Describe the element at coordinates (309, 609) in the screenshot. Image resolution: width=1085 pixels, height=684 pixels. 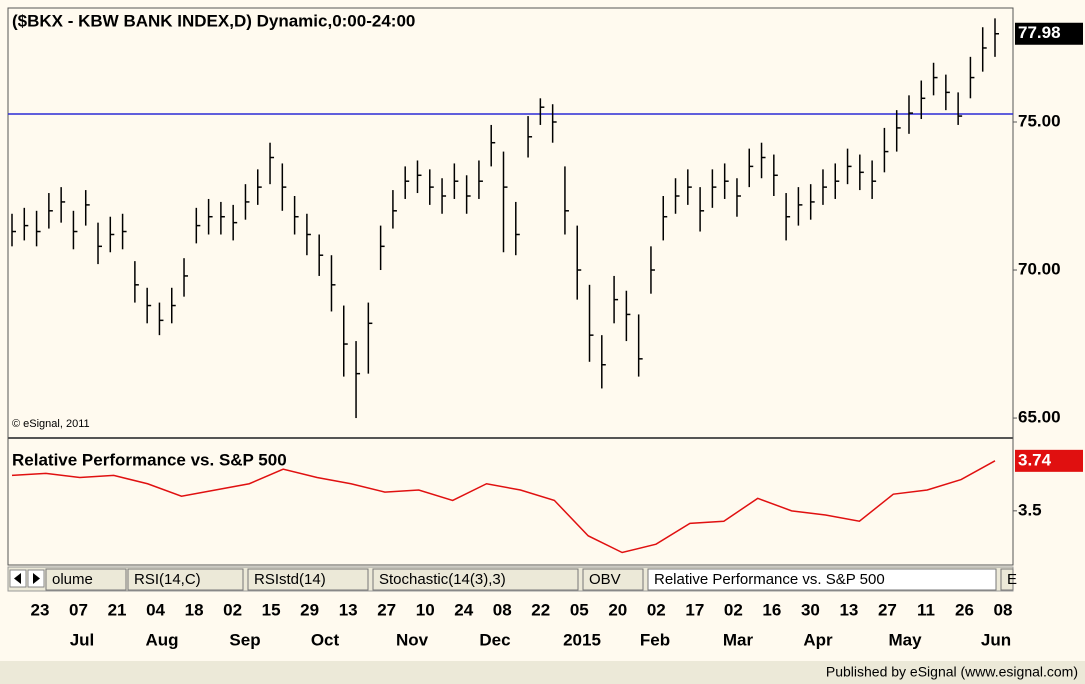
I see `x-tick-label: 29` at that location.